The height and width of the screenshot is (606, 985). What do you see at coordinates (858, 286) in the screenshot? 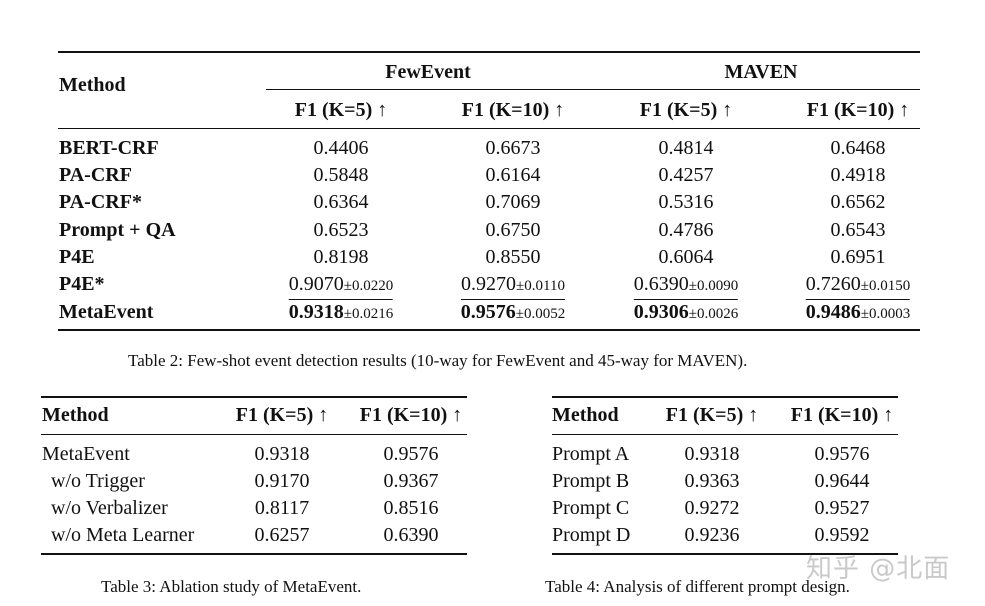
I see `cell-value-underlined: 0.7260±0.0150` at bounding box center [858, 286].